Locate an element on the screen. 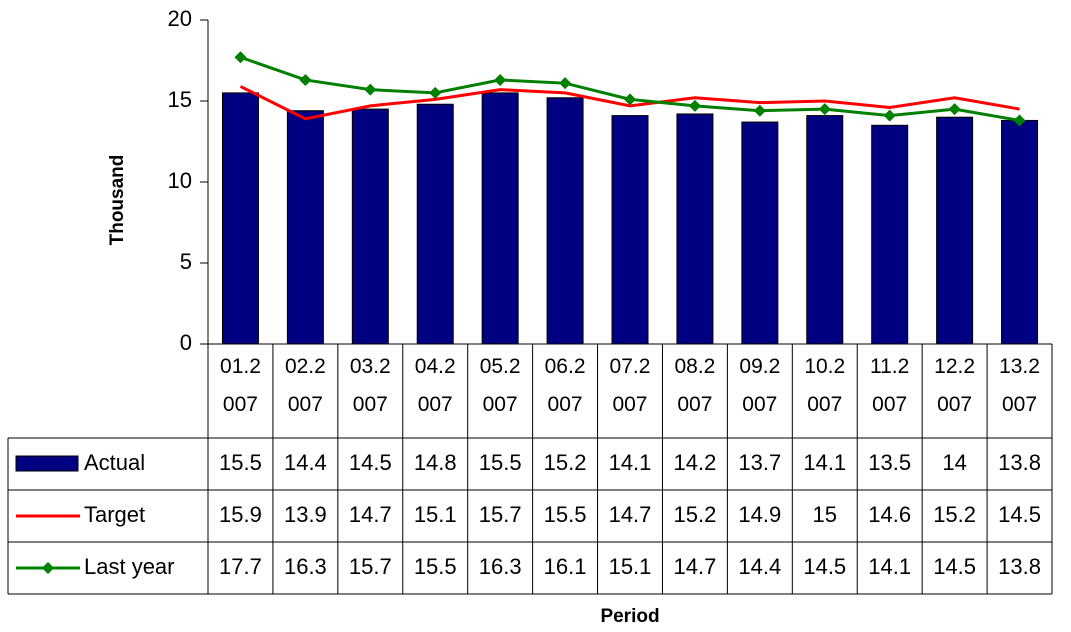 This screenshot has width=1071, height=632. table-cell: 13.5 is located at coordinates (889, 462).